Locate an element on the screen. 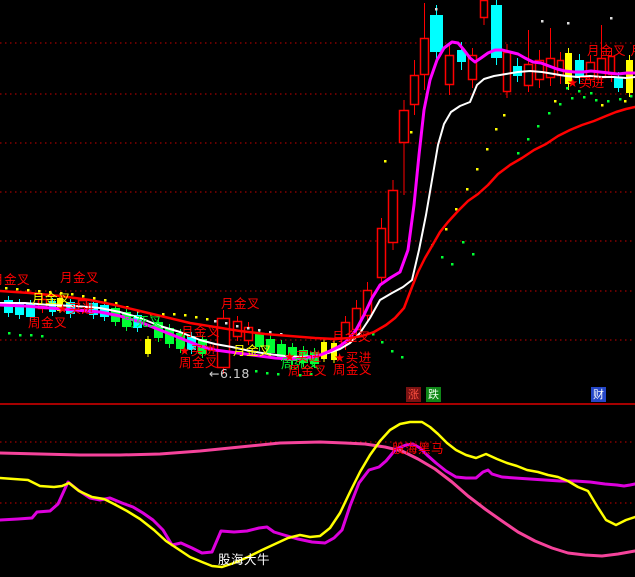 This screenshot has height=577, width=635. annotation-label: 周死叉 is located at coordinates (300, 363).